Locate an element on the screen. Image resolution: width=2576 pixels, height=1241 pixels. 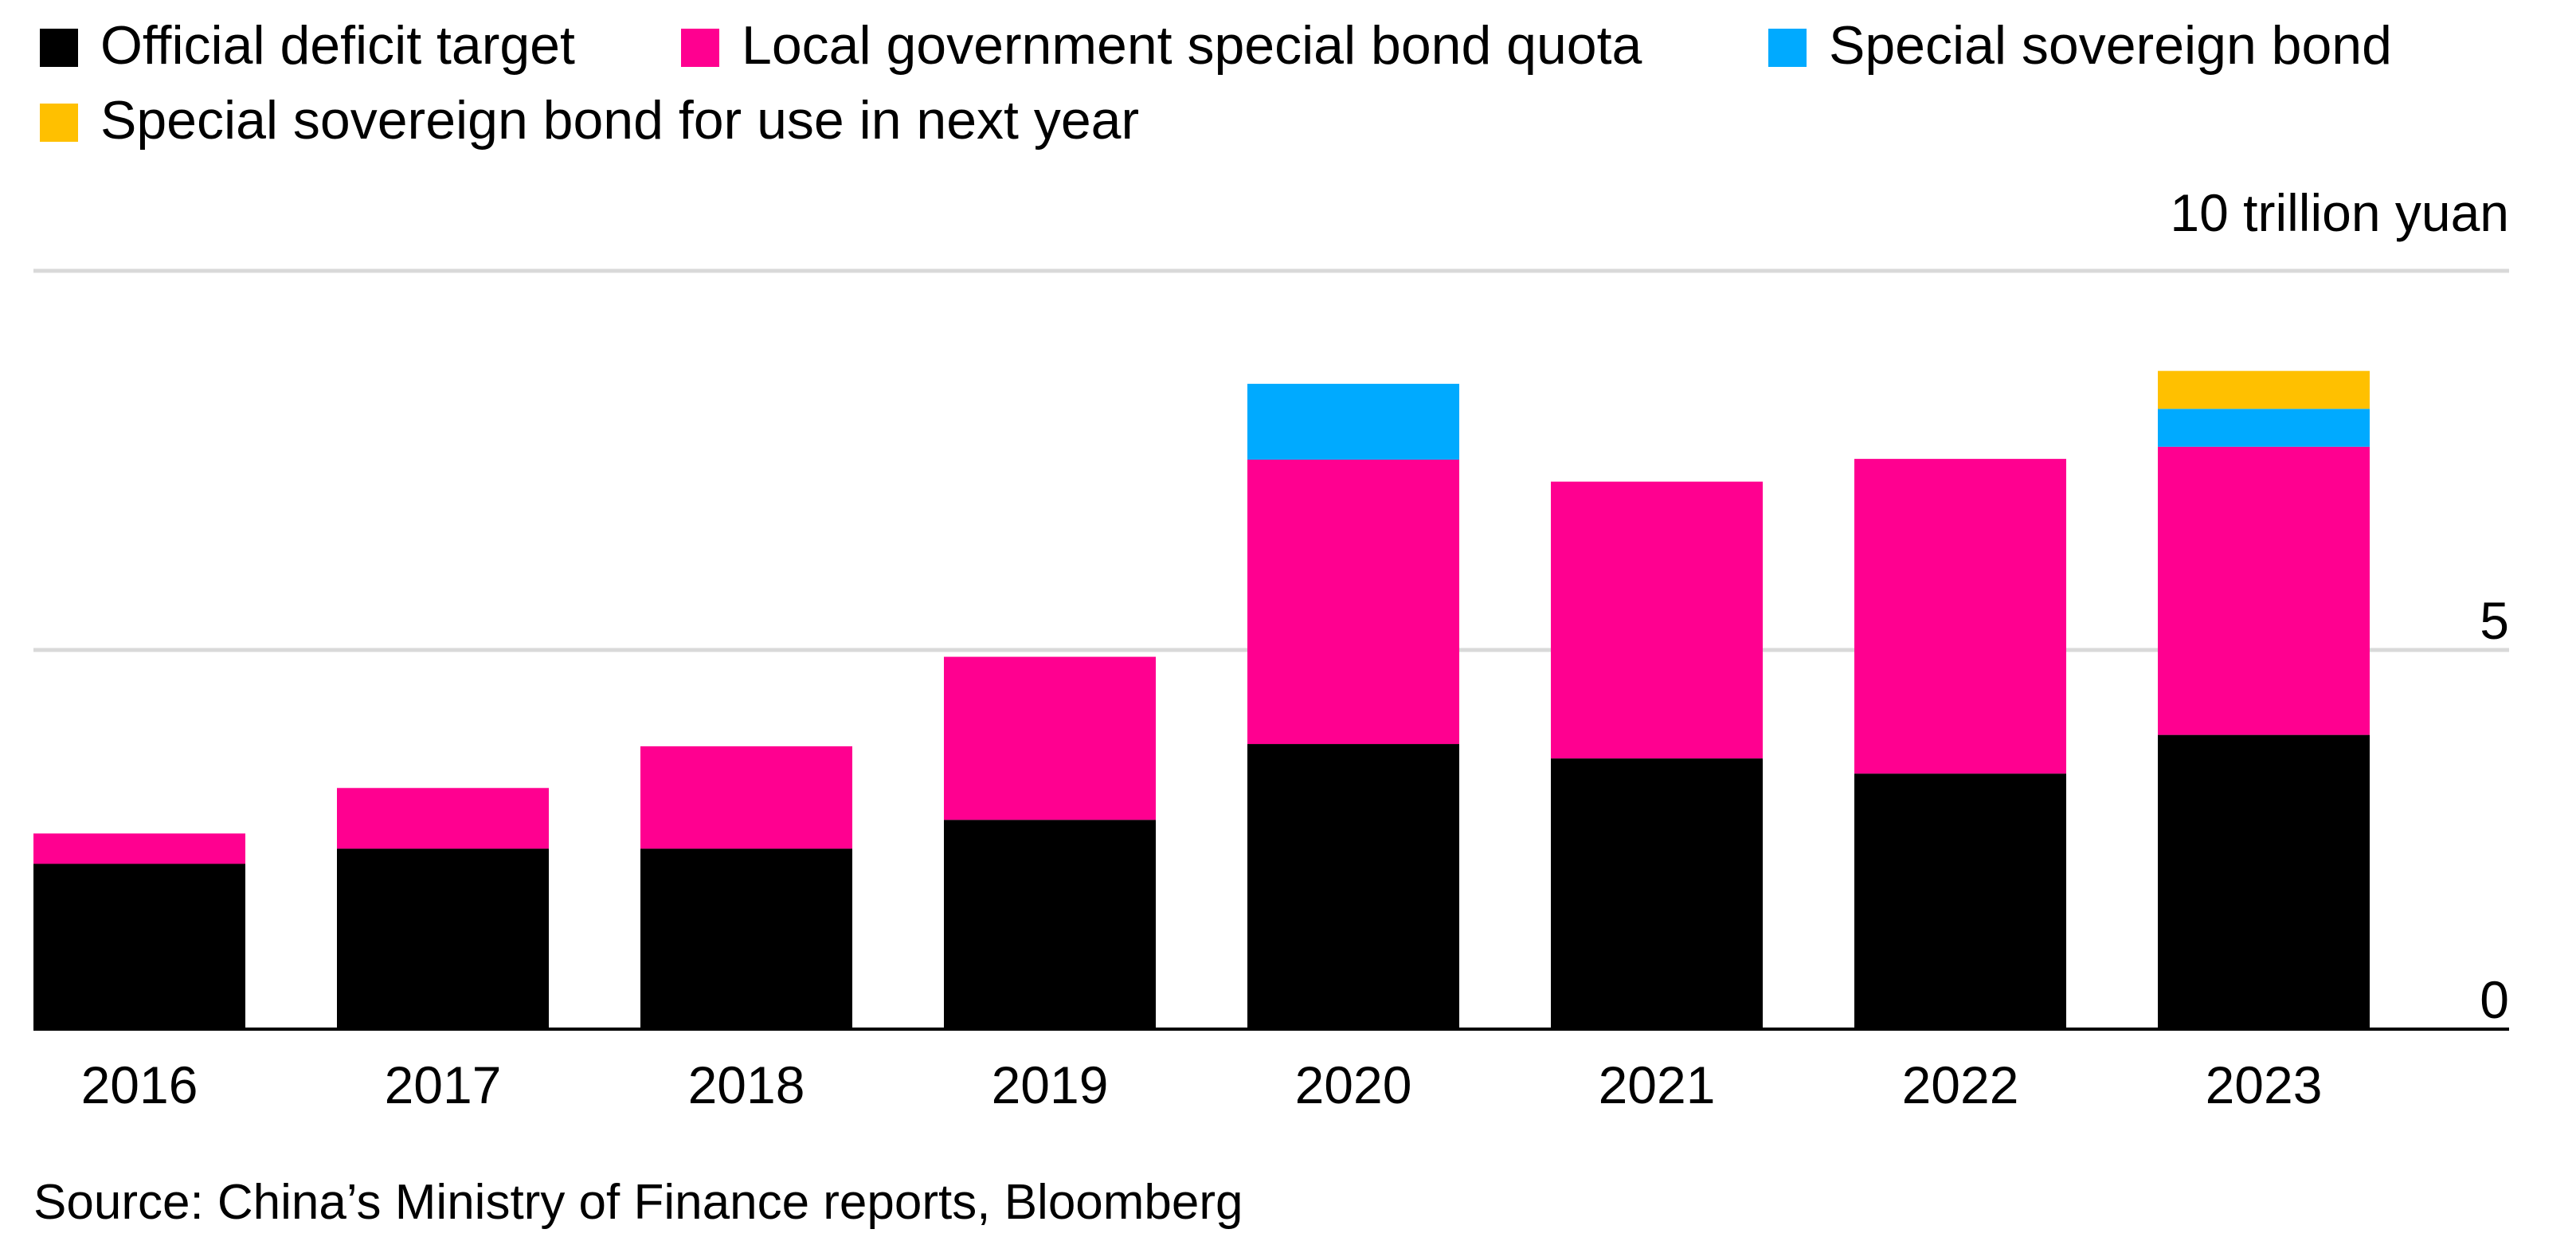
bar-stack-2023 is located at coordinates (2264, 699).